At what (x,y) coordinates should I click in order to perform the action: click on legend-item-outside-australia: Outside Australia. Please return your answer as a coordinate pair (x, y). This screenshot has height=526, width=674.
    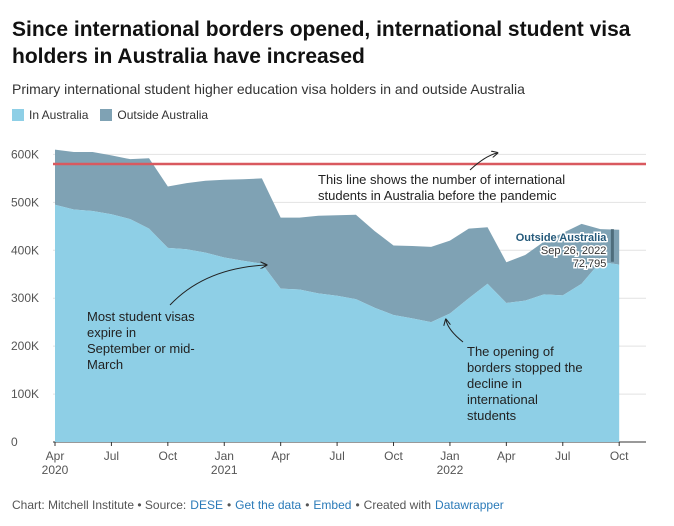
    Looking at the image, I should click on (154, 115).